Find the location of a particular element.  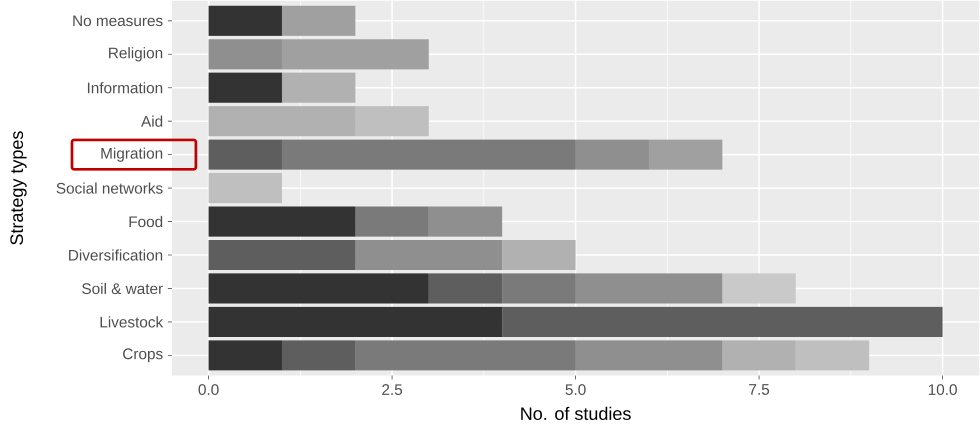

x-tick-label: 0.0 is located at coordinates (208, 389).